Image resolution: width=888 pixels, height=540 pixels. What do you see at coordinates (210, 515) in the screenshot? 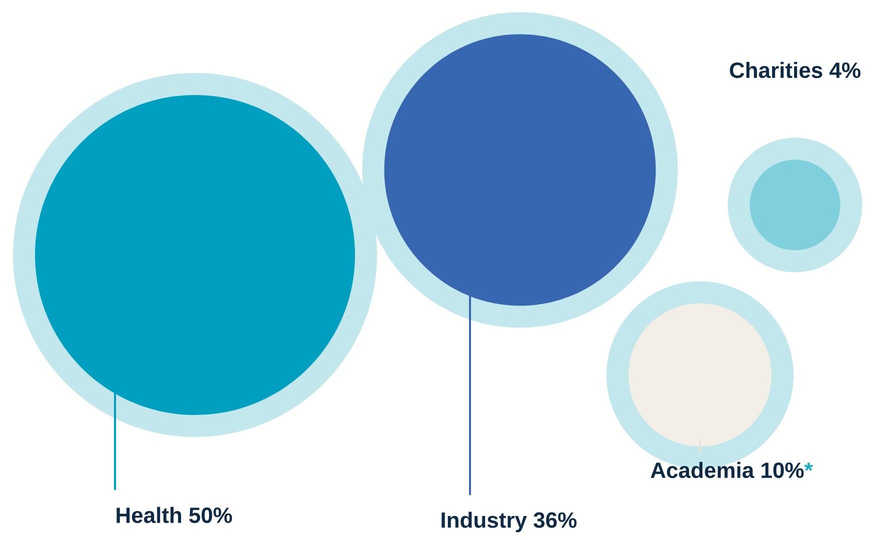
I see `data-label: 50%` at bounding box center [210, 515].